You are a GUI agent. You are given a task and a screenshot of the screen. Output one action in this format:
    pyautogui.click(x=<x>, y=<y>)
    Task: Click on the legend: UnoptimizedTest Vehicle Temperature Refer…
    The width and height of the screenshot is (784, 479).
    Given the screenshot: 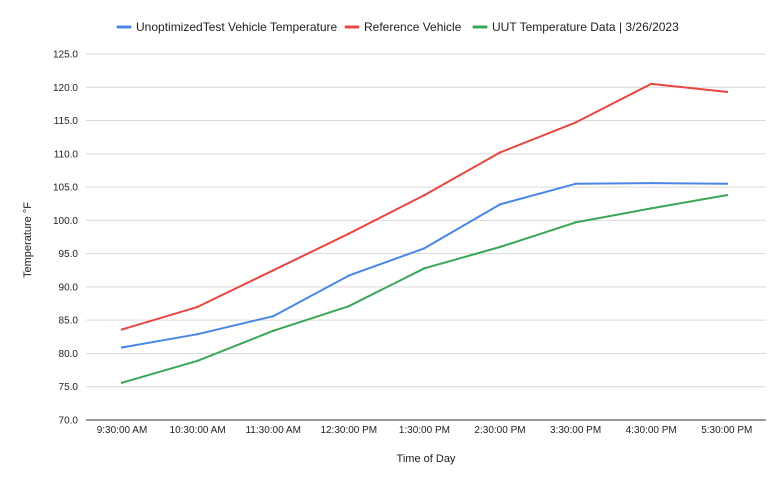 What is the action you would take?
    pyautogui.click(x=397, y=27)
    